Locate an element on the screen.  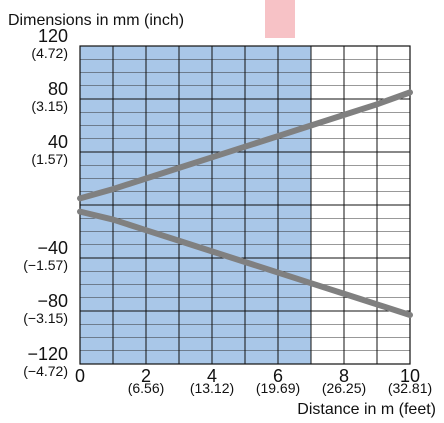
y-tick-sublabel: (−3.15) is located at coordinates (45, 318).